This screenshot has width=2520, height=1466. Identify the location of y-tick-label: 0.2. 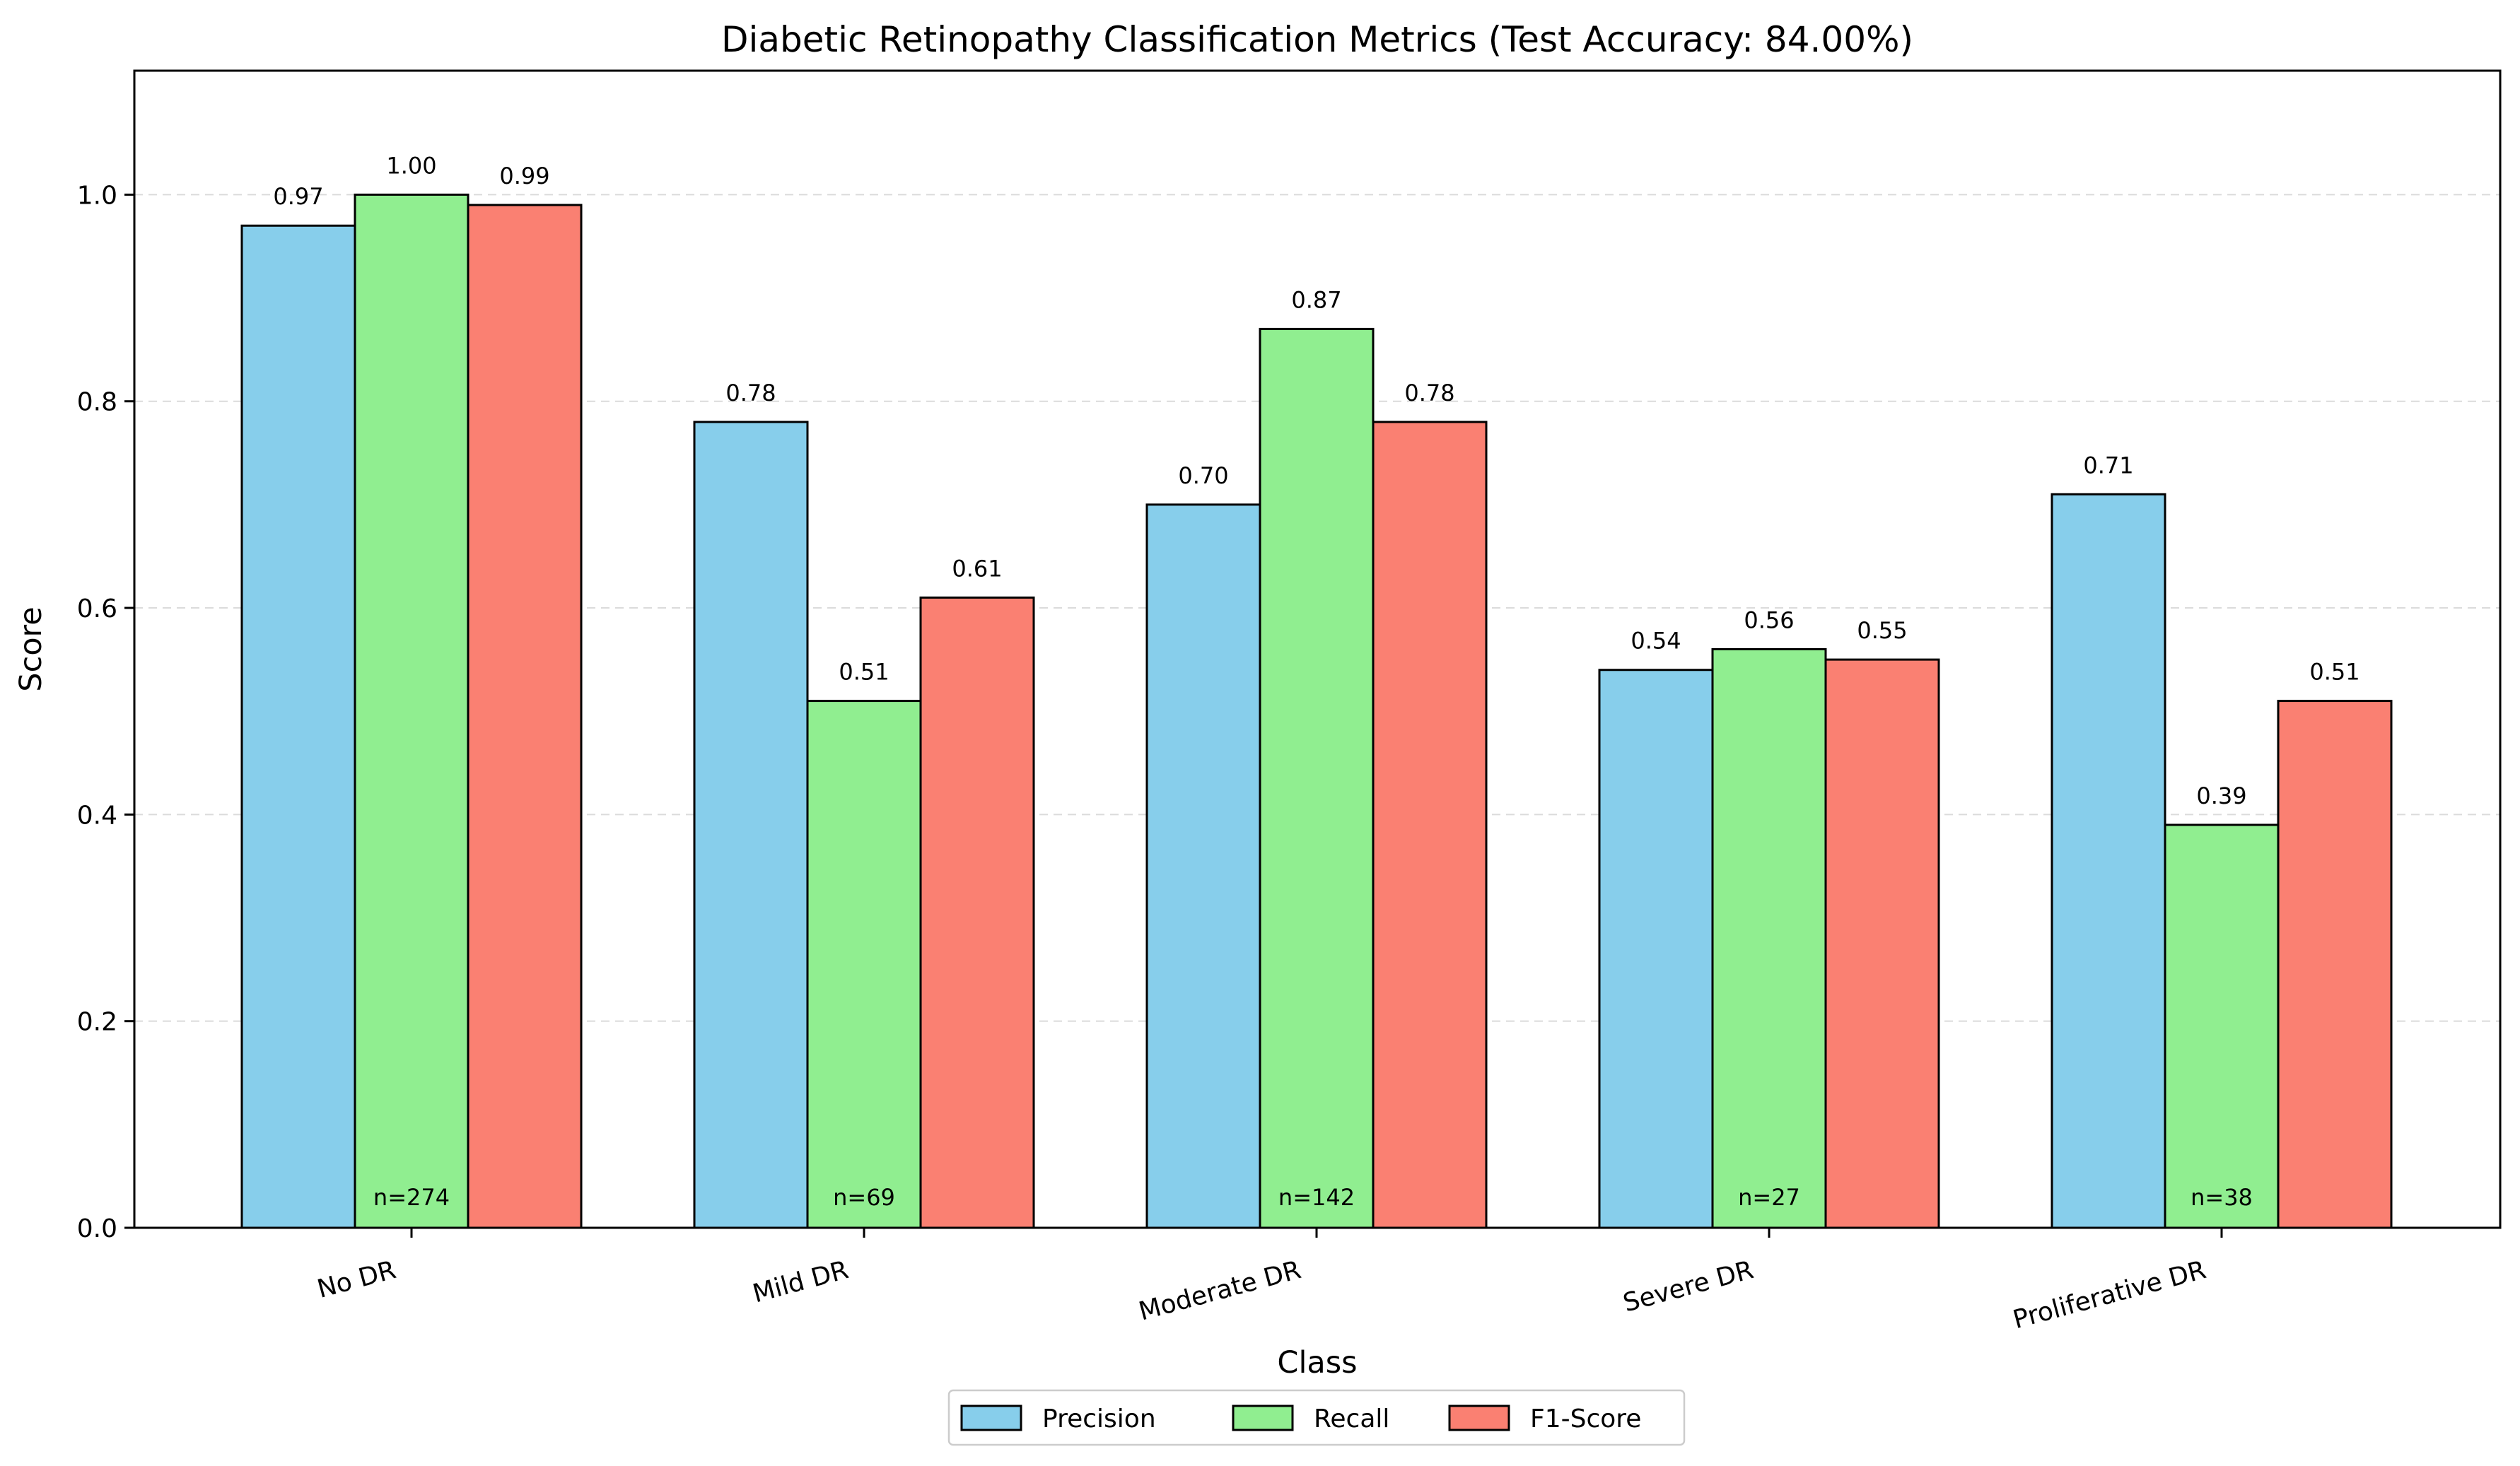
(97, 1022).